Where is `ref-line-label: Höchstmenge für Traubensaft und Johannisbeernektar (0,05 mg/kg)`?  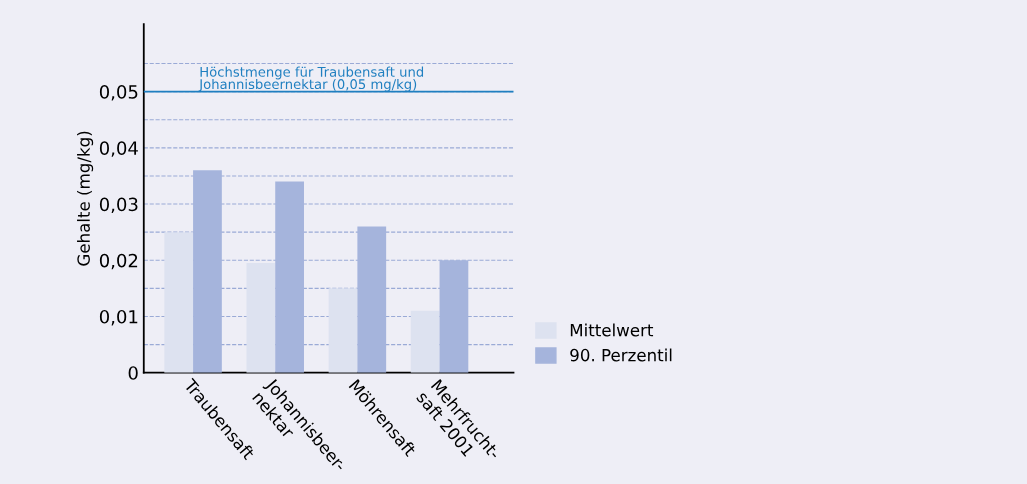
ref-line-label: Höchstmenge für Traubensaft und Johannisbeernektar (0,05 mg/kg) is located at coordinates (311, 79).